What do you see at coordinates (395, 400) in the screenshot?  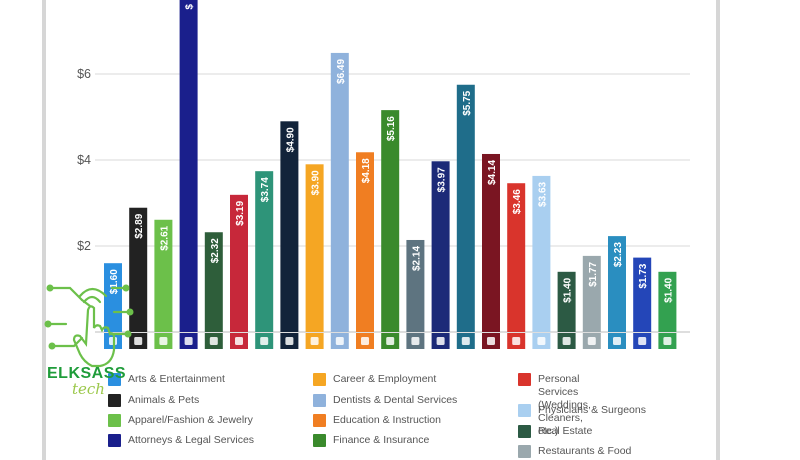 I see `legend-label: Dentists & Dental Services` at bounding box center [395, 400].